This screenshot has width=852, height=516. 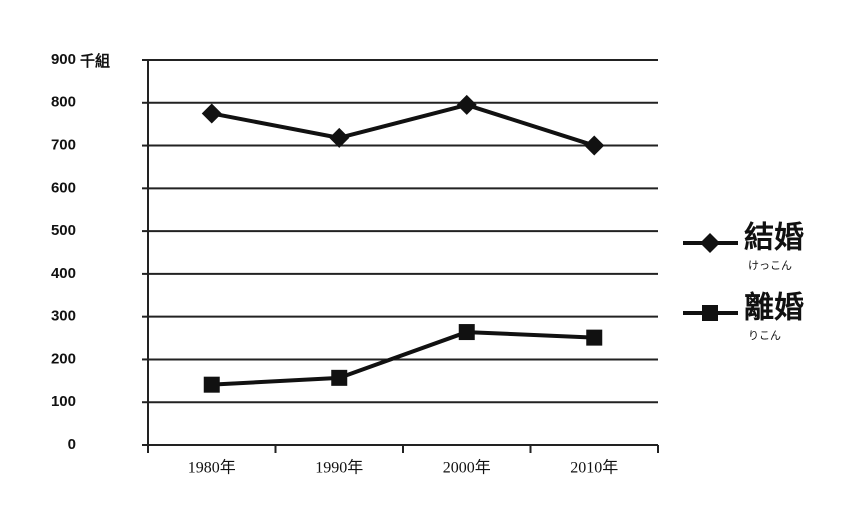 I want to click on legend-label: 離婚, so click(x=774, y=308).